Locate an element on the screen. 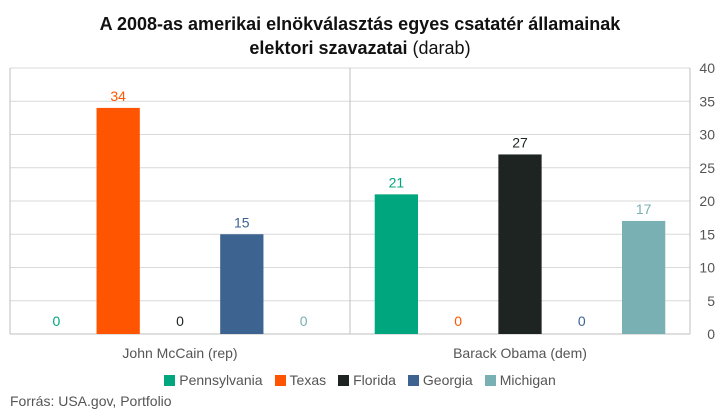  y-tick-label: 30 is located at coordinates (707, 135).